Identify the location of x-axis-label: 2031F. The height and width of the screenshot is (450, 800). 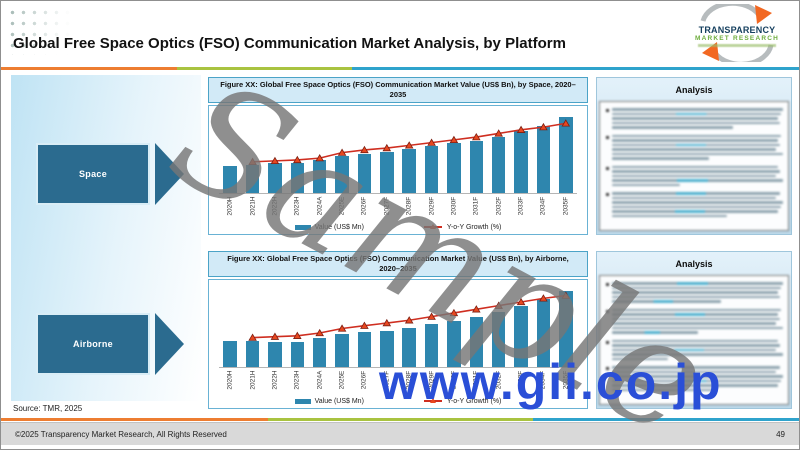
(476, 206).